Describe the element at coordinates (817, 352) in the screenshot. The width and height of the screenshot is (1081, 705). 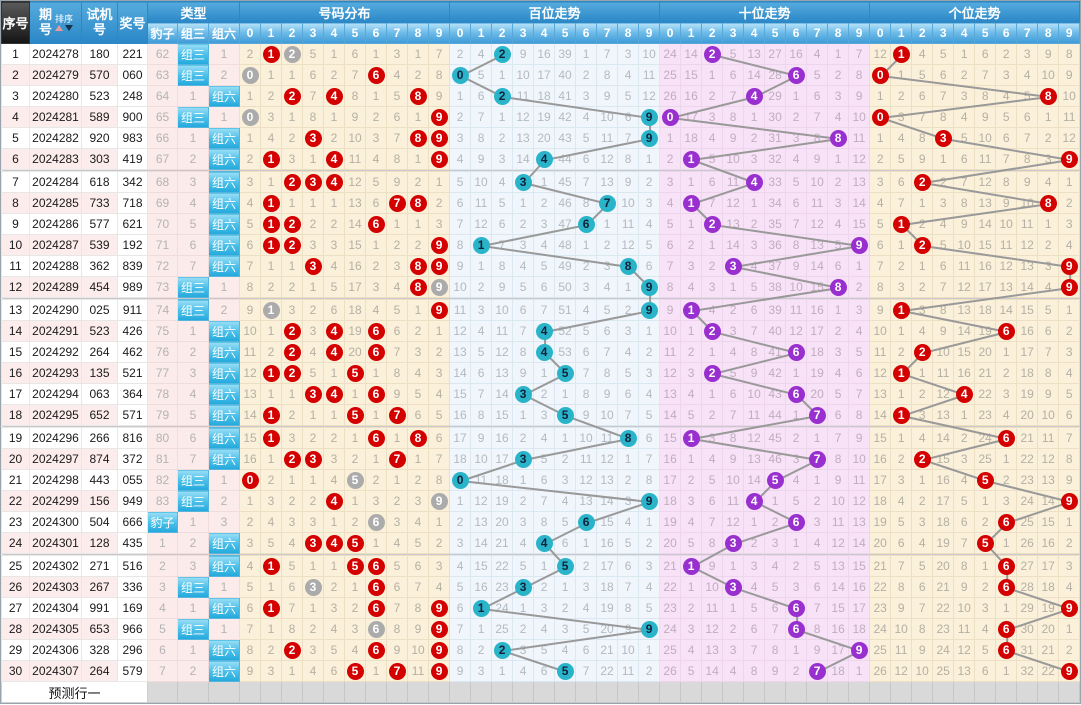
I see `shi-cell: 18` at that location.